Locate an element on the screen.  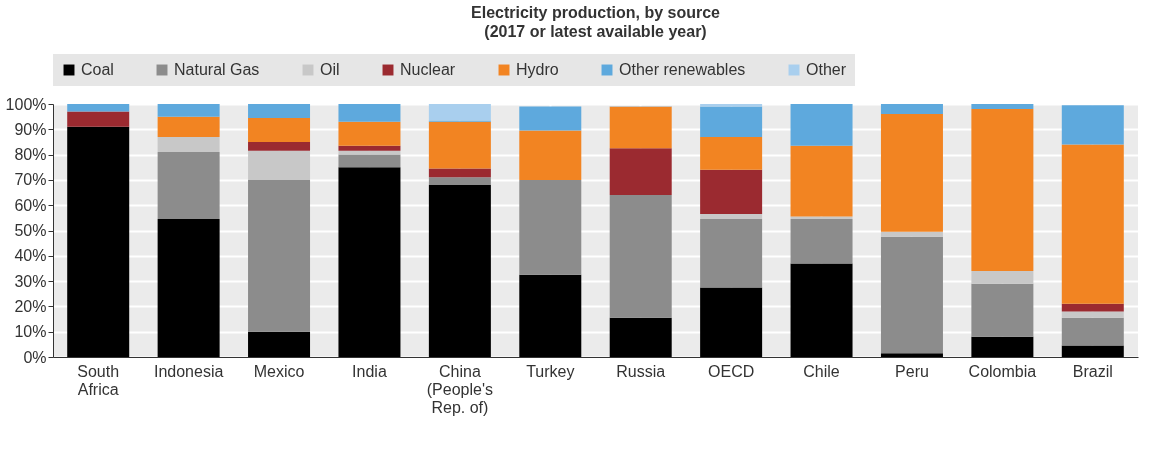
x-tick-label: Turkey is located at coordinates (550, 371).